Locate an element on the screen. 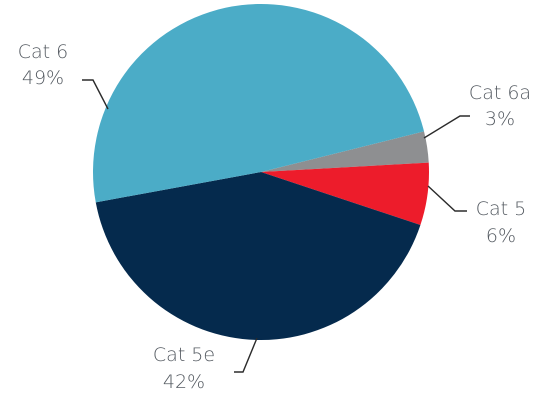  label-cat-6a-name: Cat 6a is located at coordinates (500, 93).